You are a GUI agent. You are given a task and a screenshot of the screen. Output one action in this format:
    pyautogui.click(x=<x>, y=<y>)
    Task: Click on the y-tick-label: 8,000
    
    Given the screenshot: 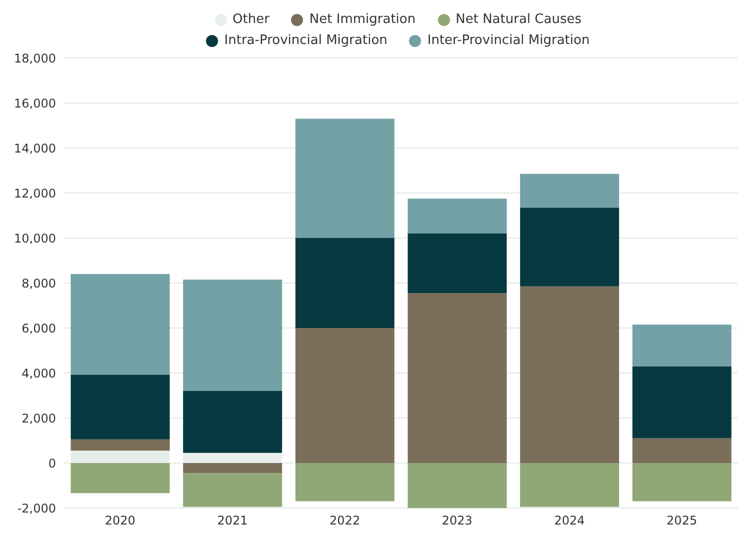 What is the action you would take?
    pyautogui.click(x=39, y=283)
    